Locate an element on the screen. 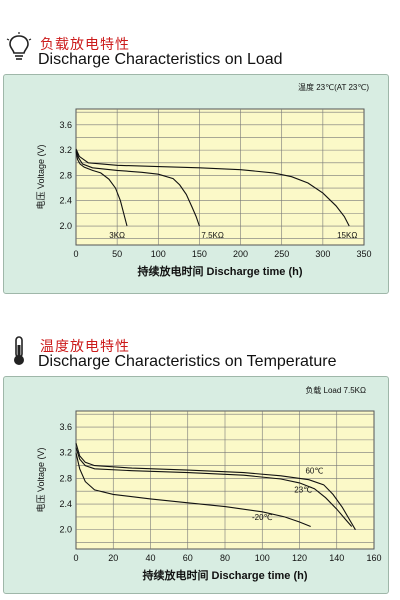 This screenshot has width=400, height=600. x-tick-label: 140 is located at coordinates (336, 558).